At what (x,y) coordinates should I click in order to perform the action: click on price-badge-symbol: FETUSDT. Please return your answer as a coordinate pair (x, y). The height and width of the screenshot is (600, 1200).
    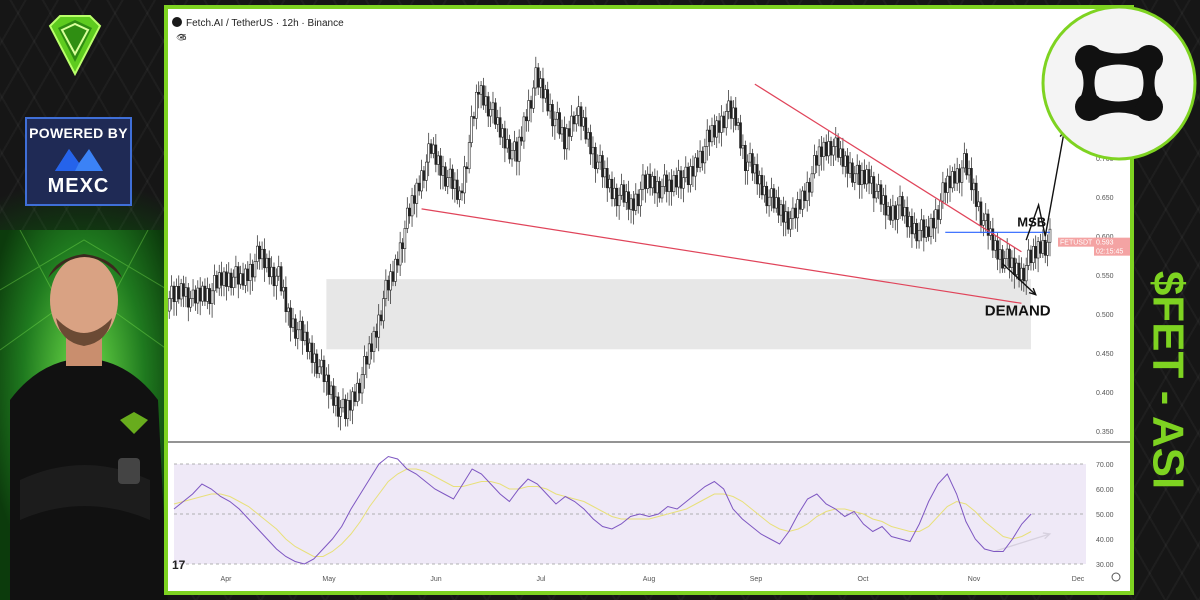
    Looking at the image, I should click on (1076, 243).